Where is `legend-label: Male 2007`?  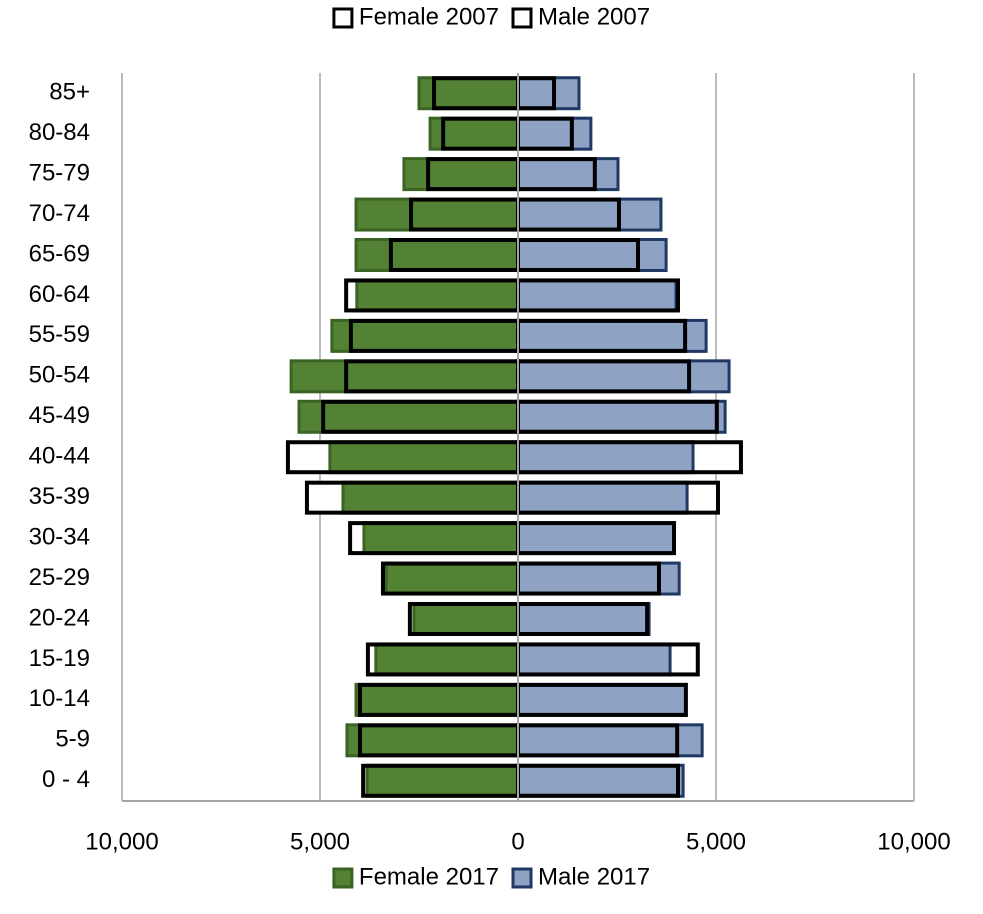 legend-label: Male 2007 is located at coordinates (594, 16).